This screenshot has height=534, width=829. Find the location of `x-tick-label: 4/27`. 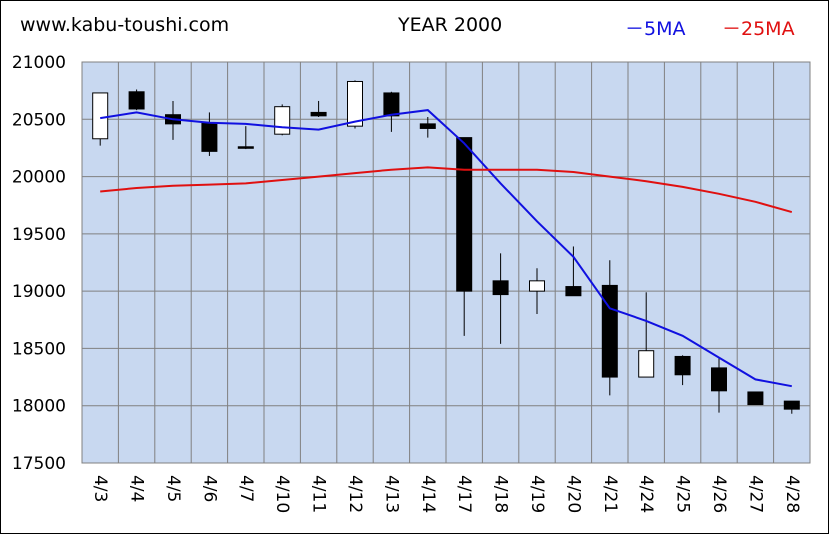

x-tick-label: 4/27 is located at coordinates (755, 494).